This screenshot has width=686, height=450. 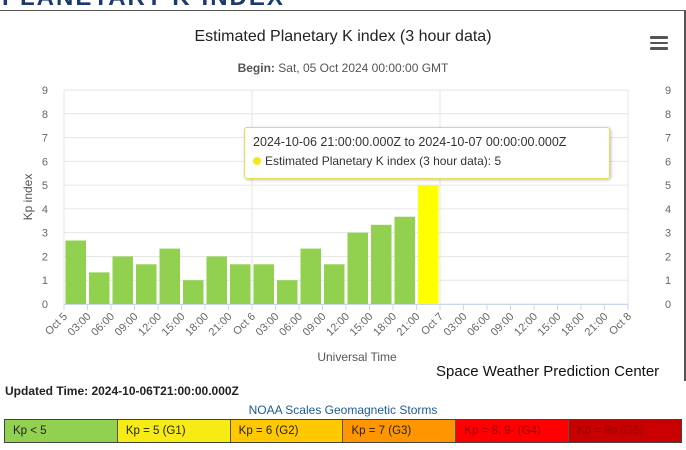 What do you see at coordinates (174, 431) in the screenshot?
I see `legend-cell-g1: Kp = 5 (G1)` at bounding box center [174, 431].